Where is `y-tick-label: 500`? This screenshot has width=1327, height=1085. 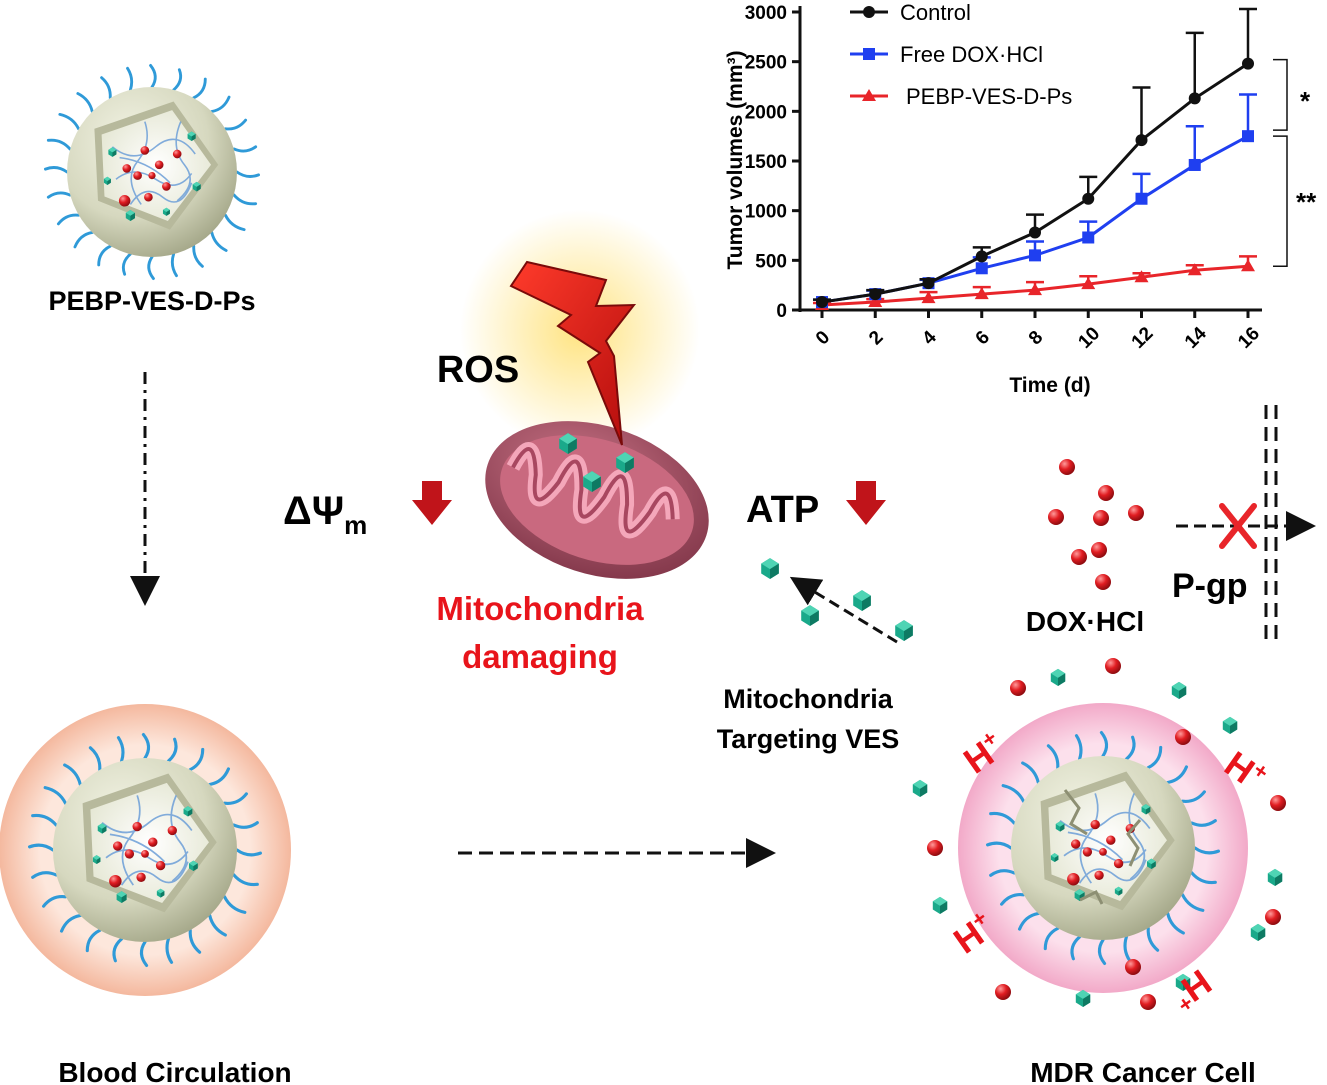
y-tick-label: 500 is located at coordinates (771, 261).